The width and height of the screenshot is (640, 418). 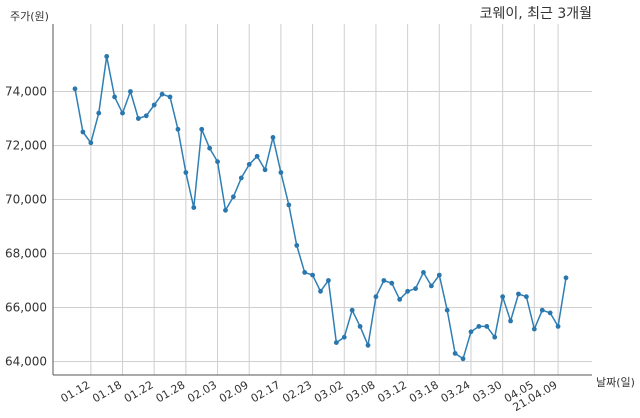 I want to click on y-tick-label: 66,000, so click(x=26, y=308).